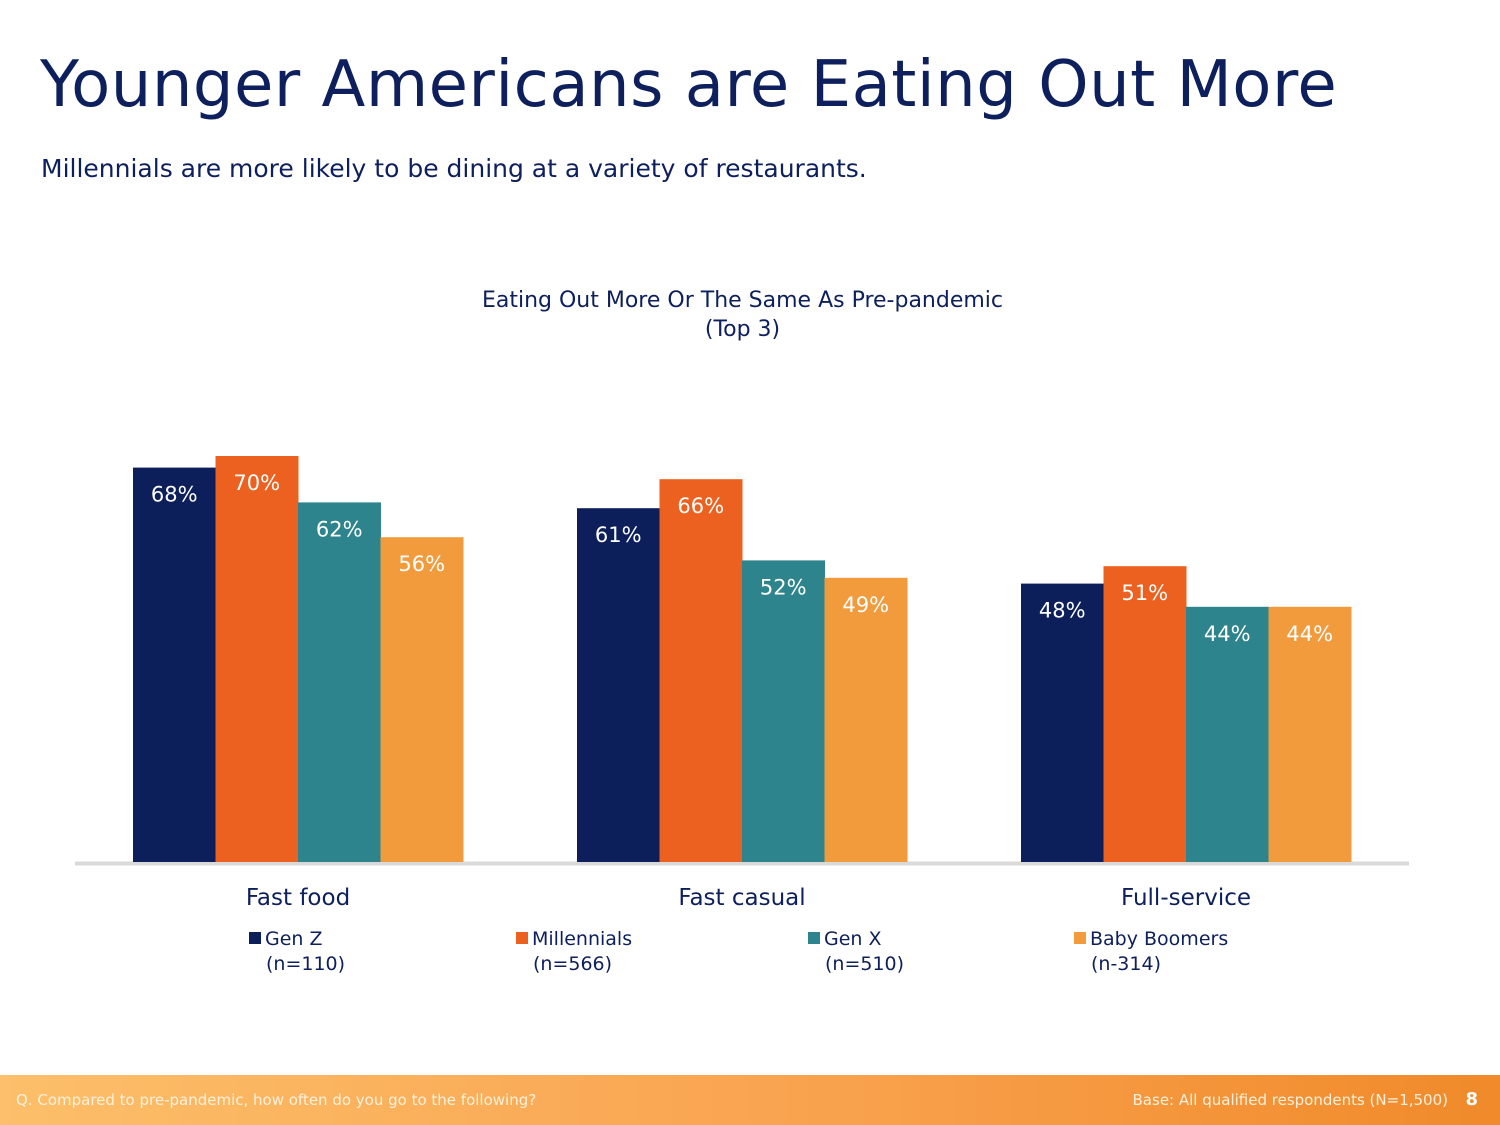  Describe the element at coordinates (700, 506) in the screenshot. I see `bar-value-label: 66%` at that location.